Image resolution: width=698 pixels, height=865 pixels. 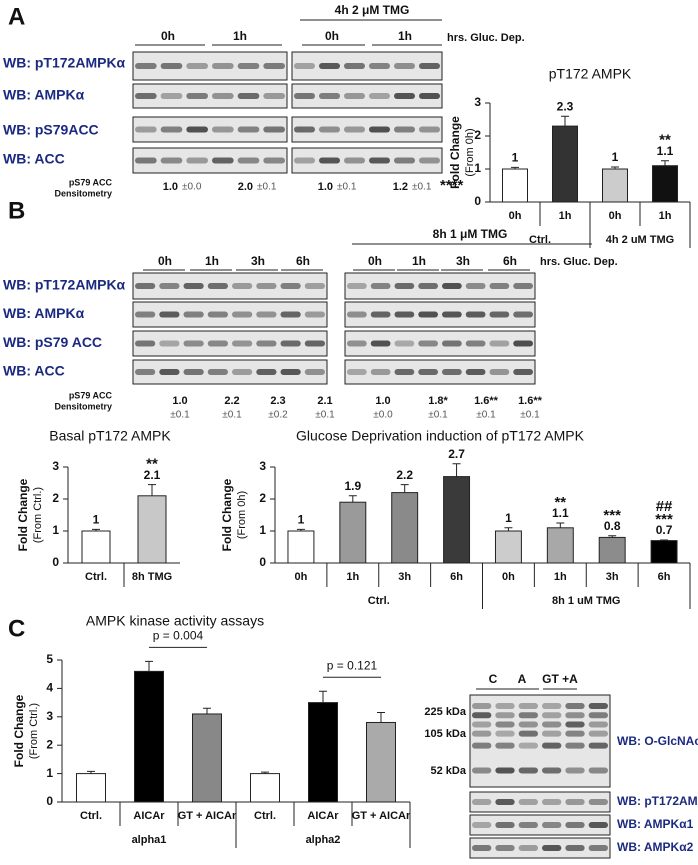 What do you see at coordinates (493, 679) in the screenshot?
I see `lane-label: C` at bounding box center [493, 679].